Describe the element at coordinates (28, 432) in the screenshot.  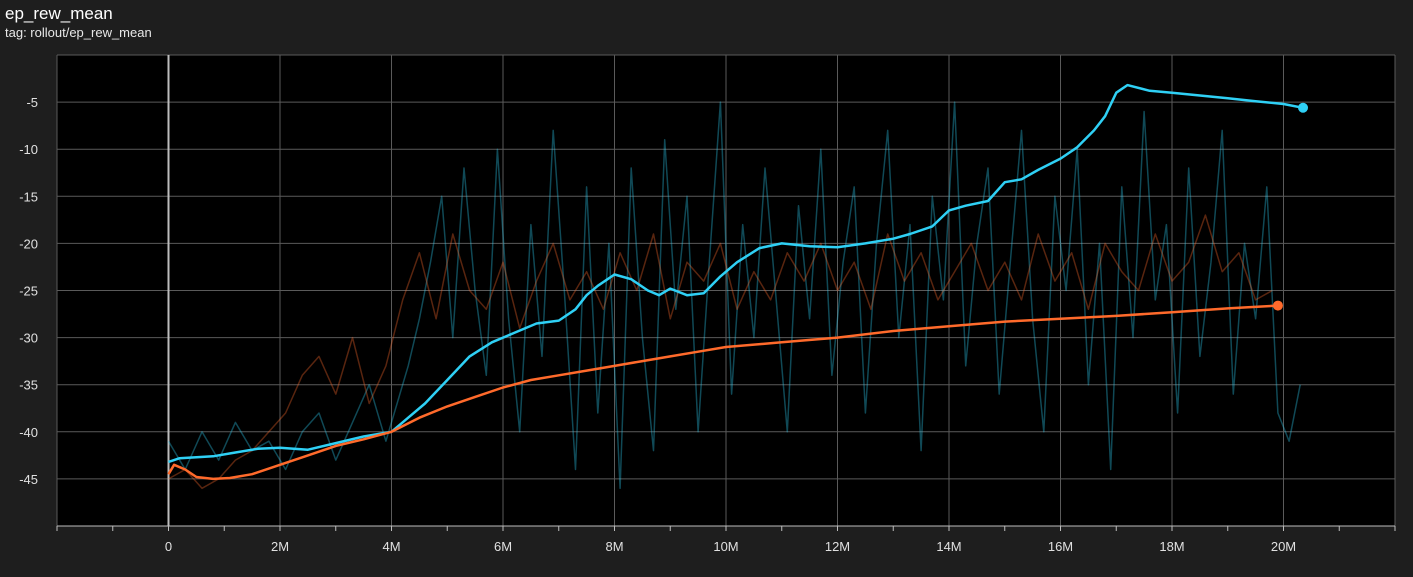
I see `y-tick-label: -40` at that location.